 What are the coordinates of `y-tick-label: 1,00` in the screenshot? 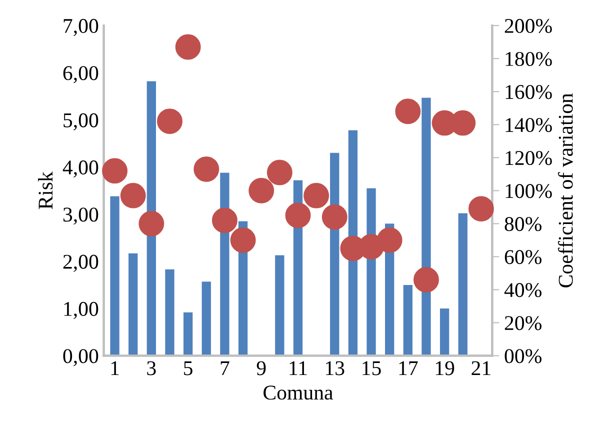 It's located at (81, 310).